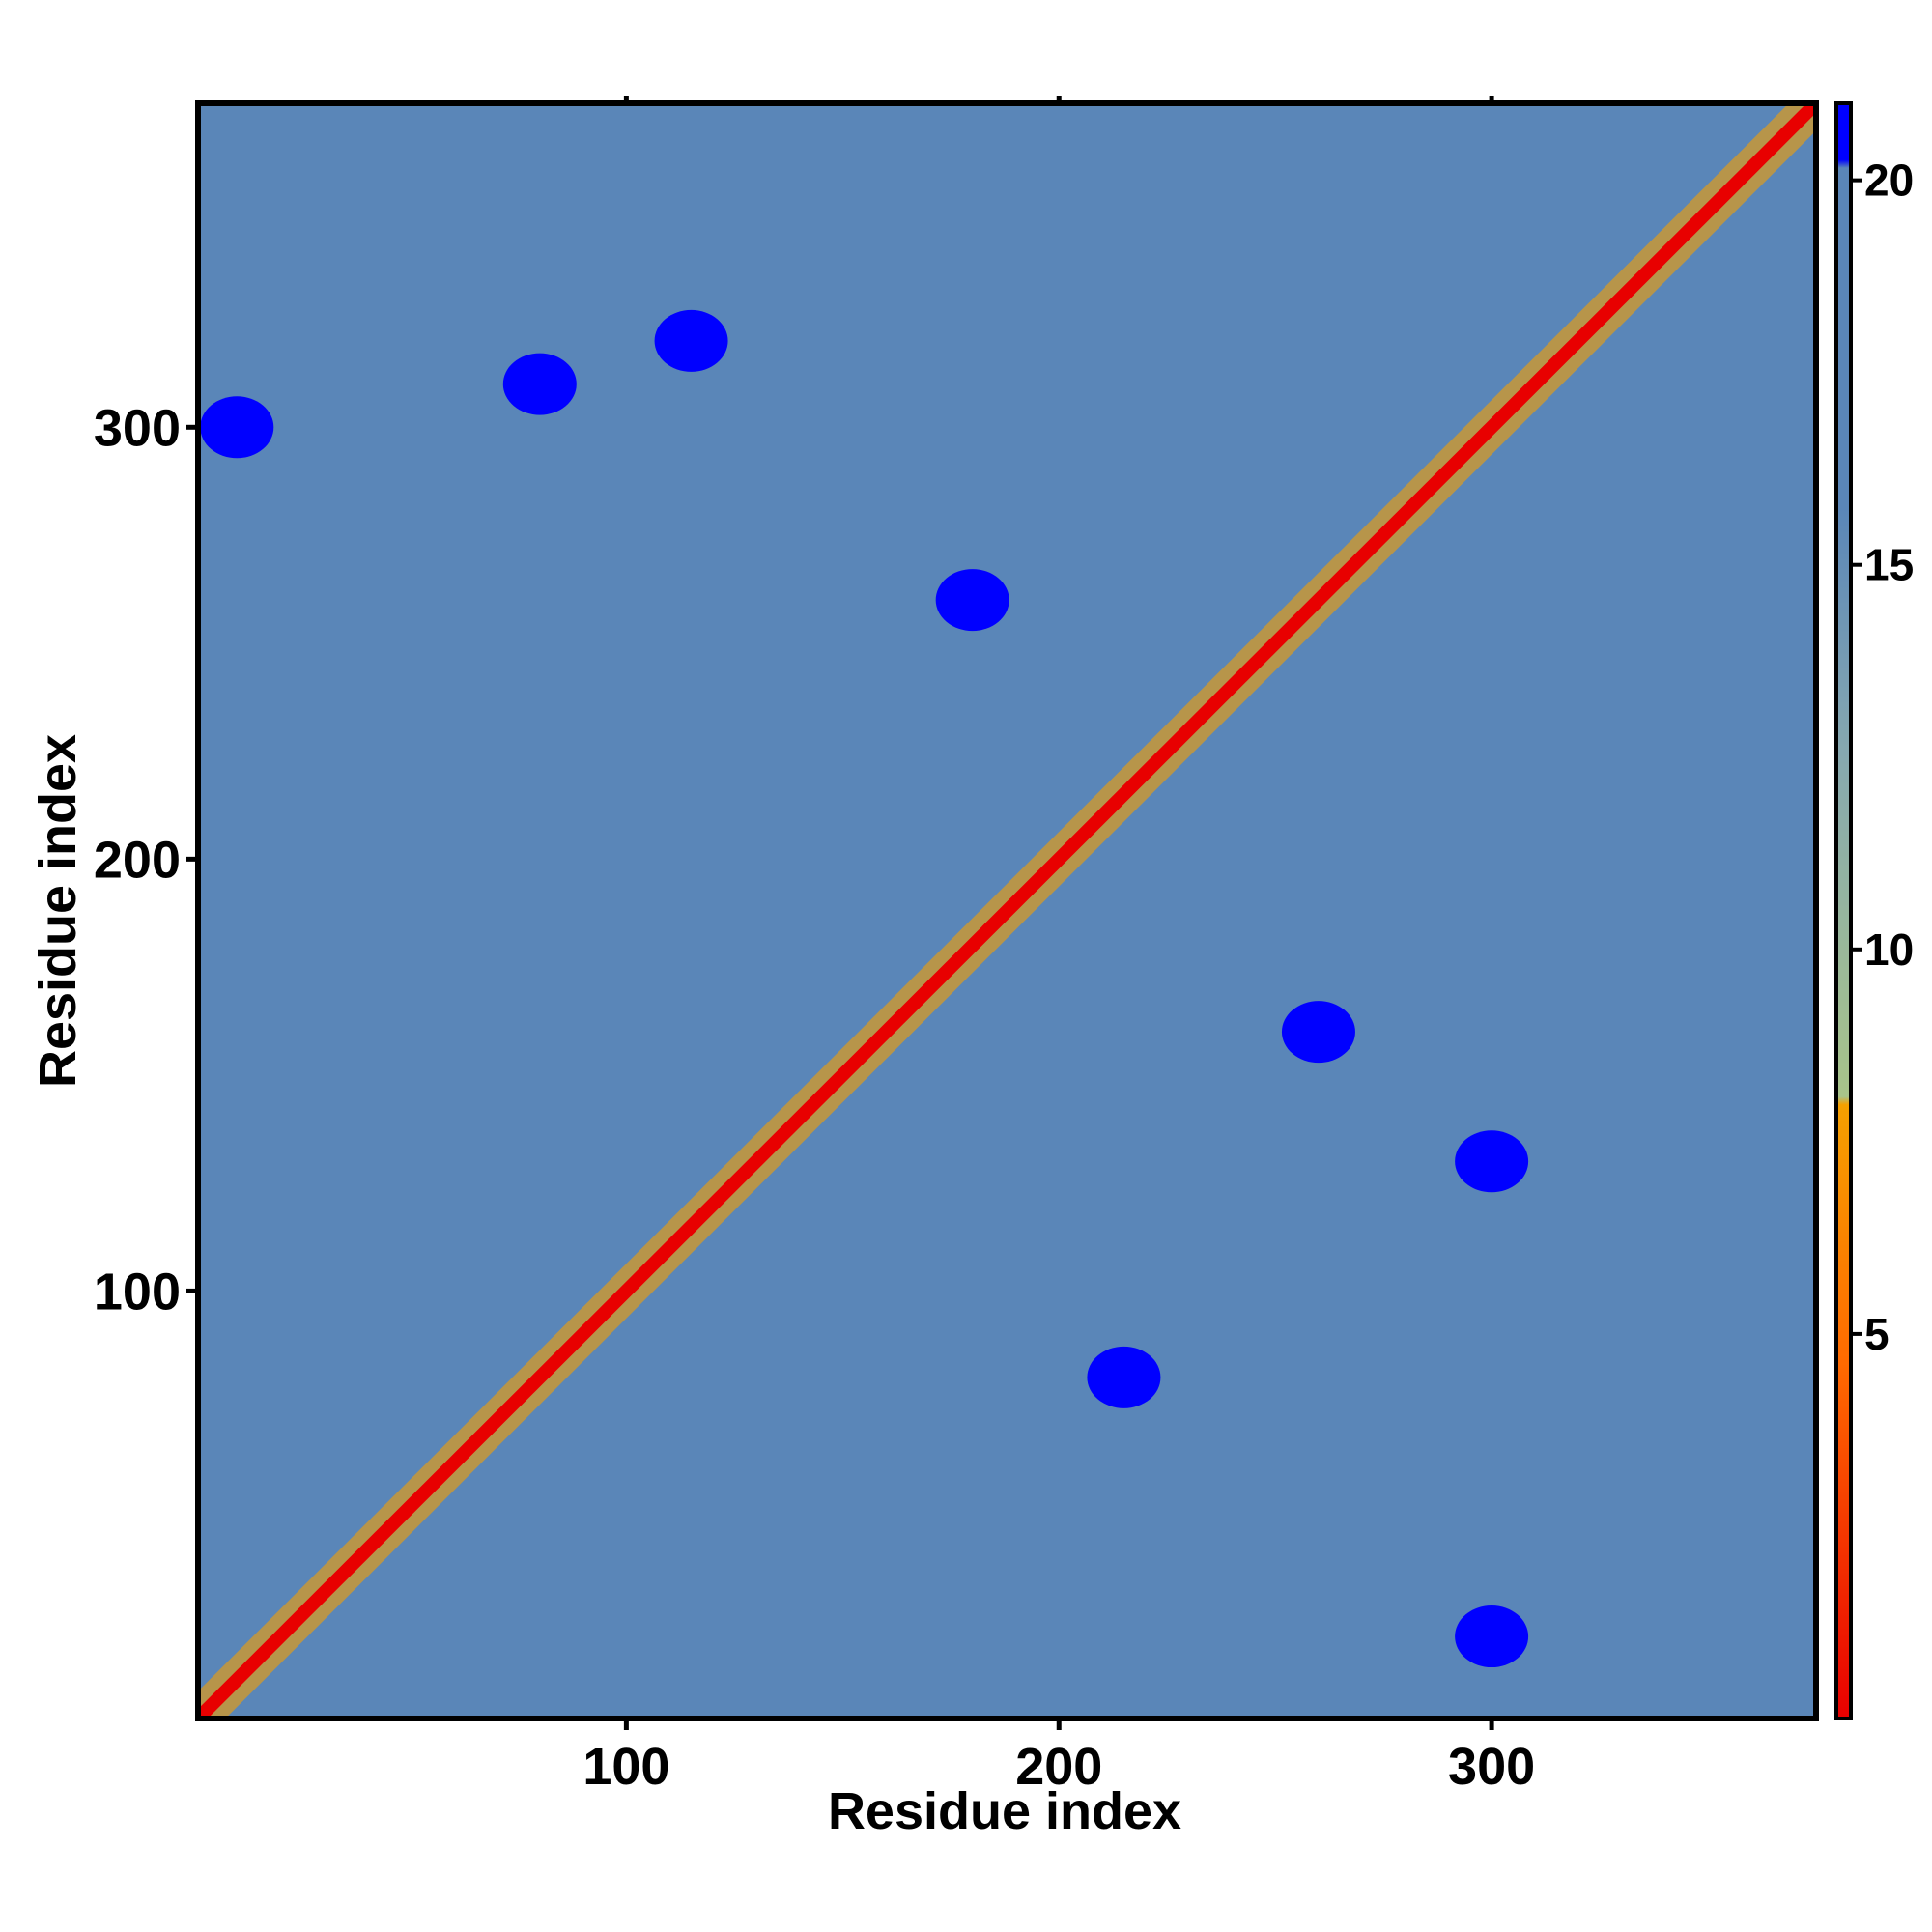  Describe the element at coordinates (1005, 1811) in the screenshot. I see `x-axis-title: Residue index` at that location.